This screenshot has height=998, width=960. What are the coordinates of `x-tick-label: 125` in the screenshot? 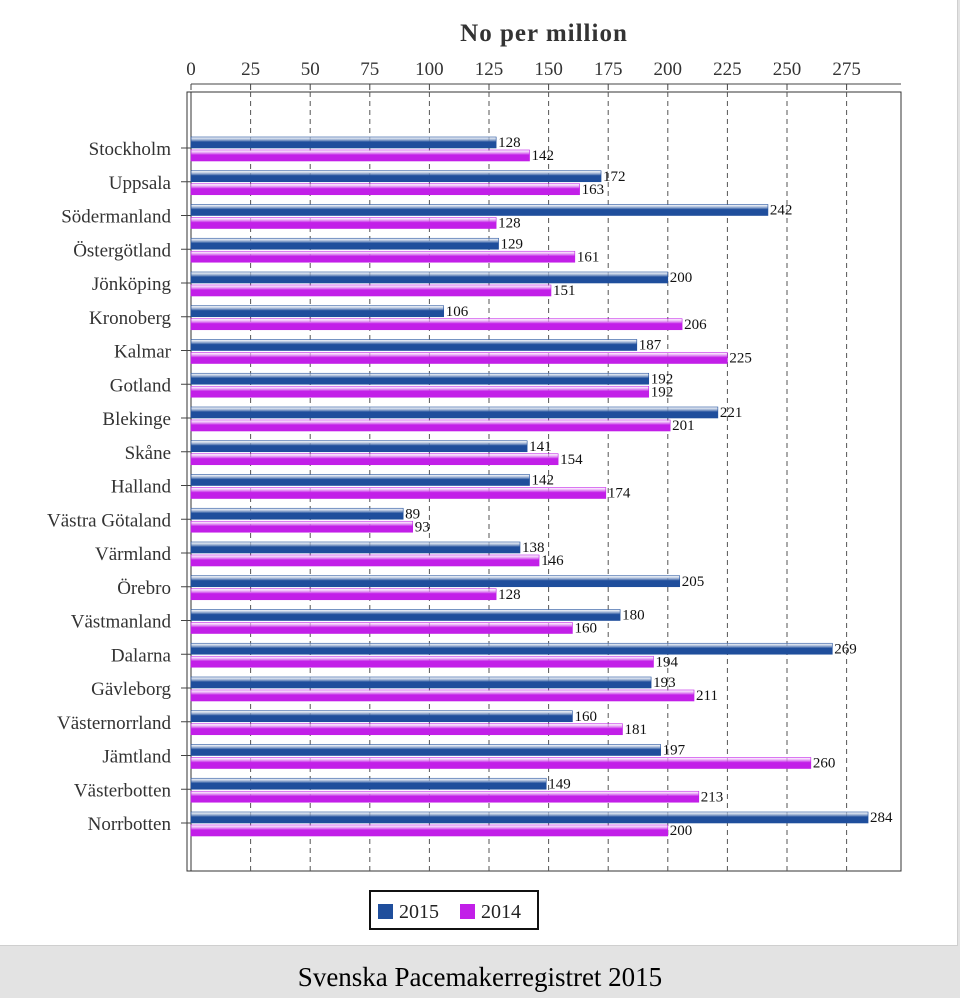 It's located at (489, 69).